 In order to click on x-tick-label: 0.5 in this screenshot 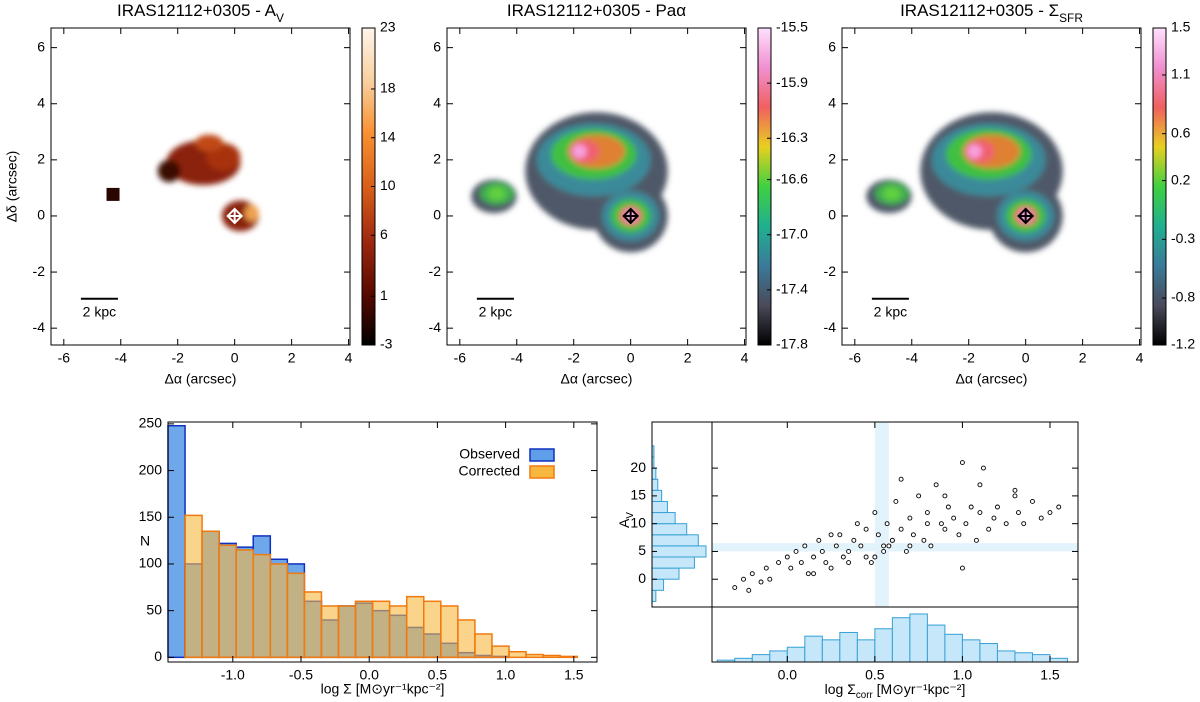, I will do `click(875, 675)`.